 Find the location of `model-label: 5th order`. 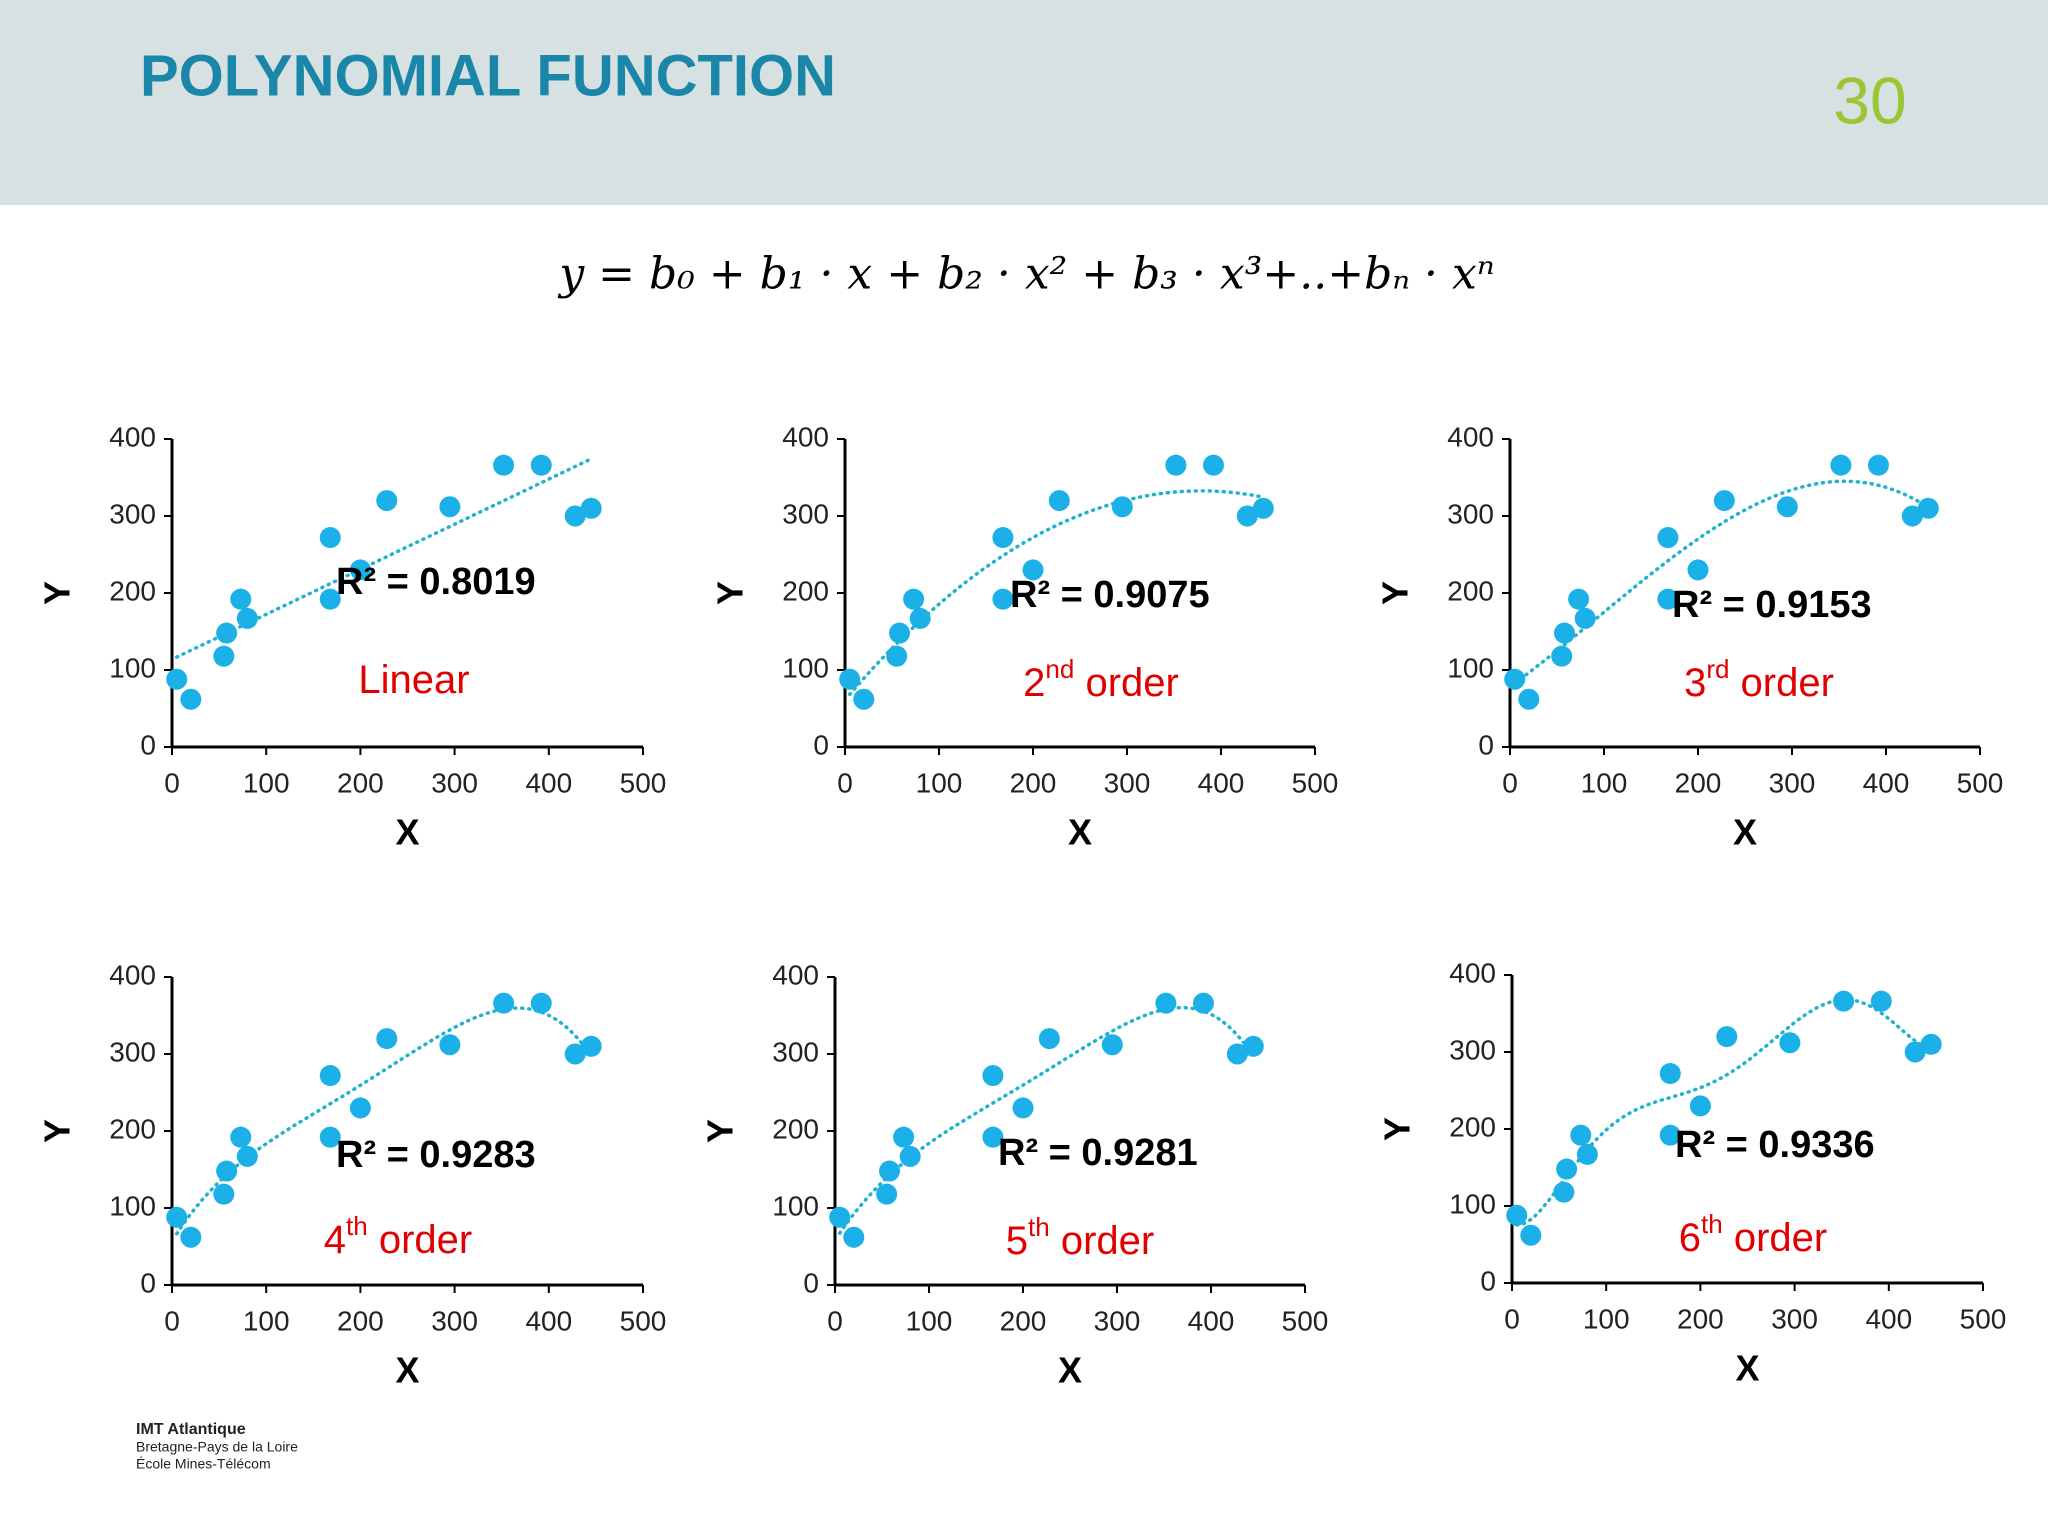

model-label: 5th order is located at coordinates (1080, 1237).